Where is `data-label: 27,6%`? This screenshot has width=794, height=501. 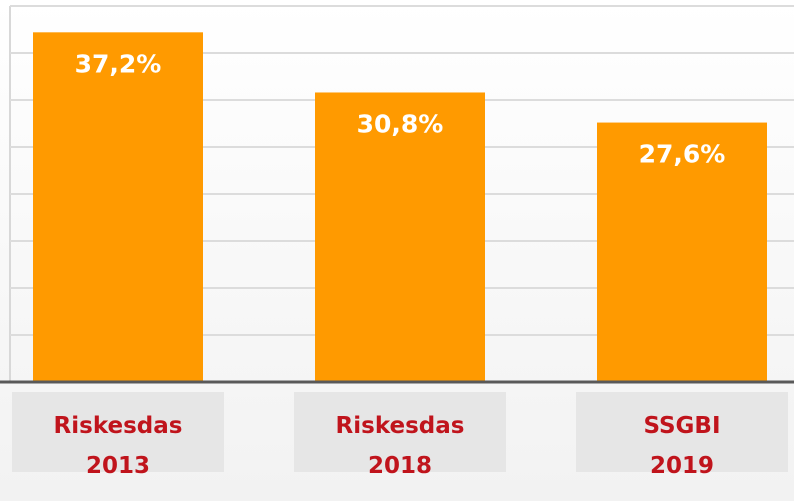 data-label: 27,6% is located at coordinates (682, 154).